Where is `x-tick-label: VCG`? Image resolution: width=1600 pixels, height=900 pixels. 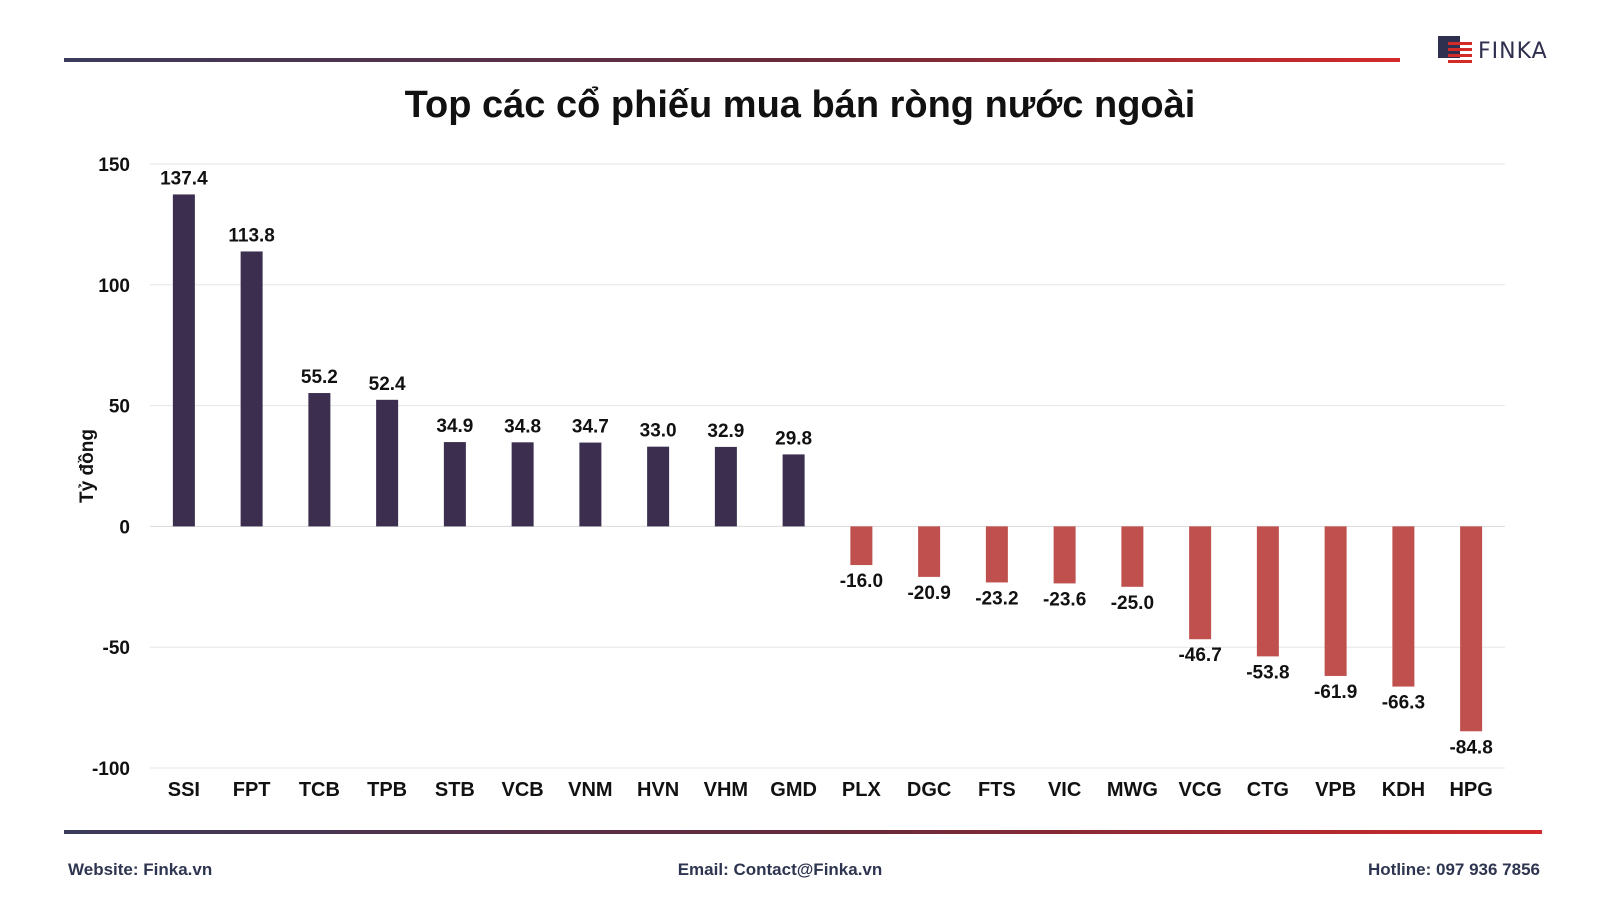 x-tick-label: VCG is located at coordinates (1199, 790).